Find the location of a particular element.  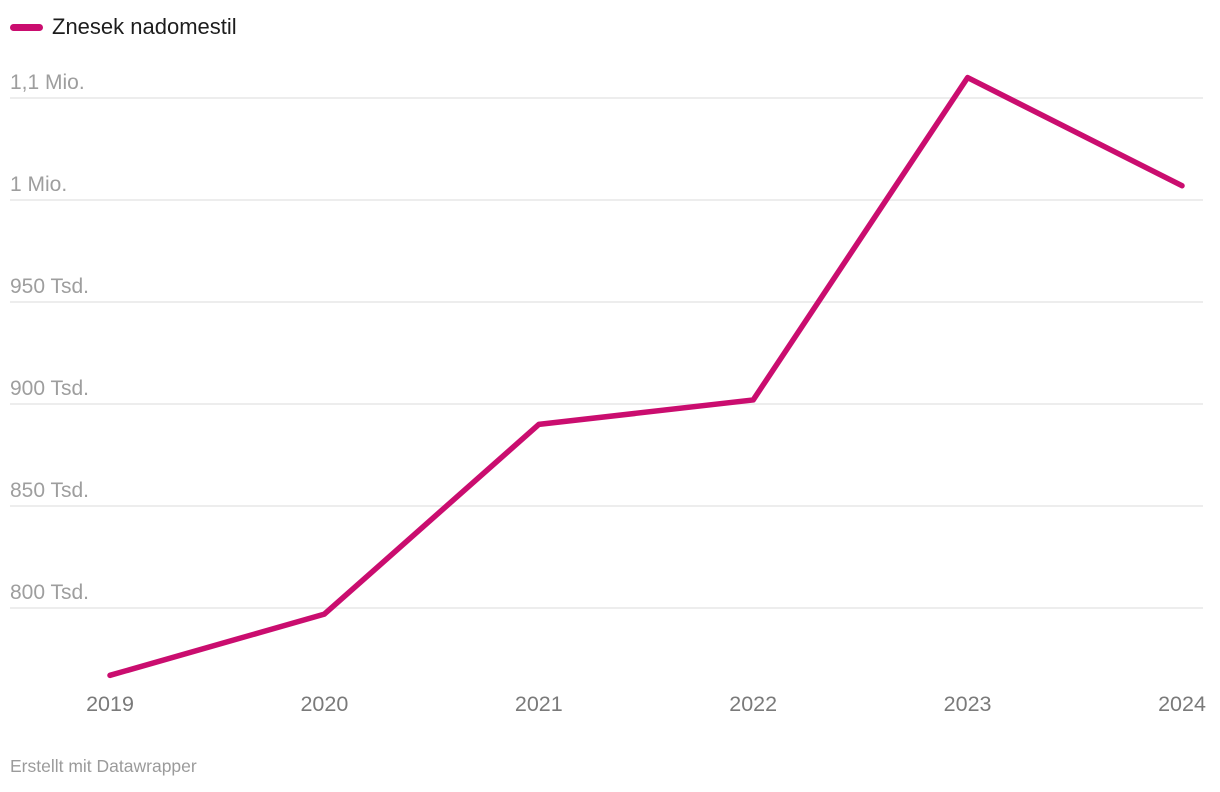

attribution: Erstellt mit Datawrapper is located at coordinates (103, 766).